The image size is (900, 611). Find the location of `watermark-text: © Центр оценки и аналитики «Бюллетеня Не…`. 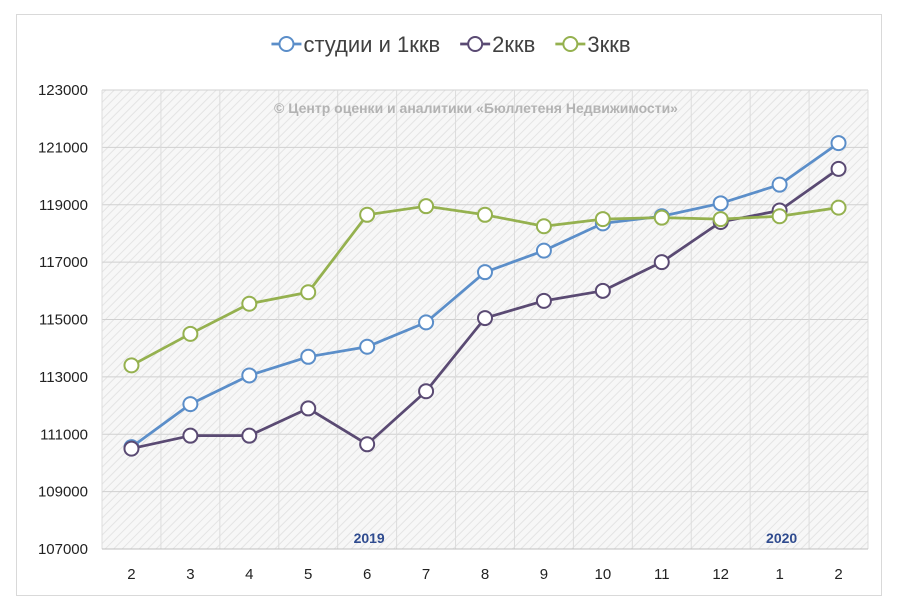

watermark-text: © Центр оценки и аналитики «Бюллетеня Не… is located at coordinates (476, 108).